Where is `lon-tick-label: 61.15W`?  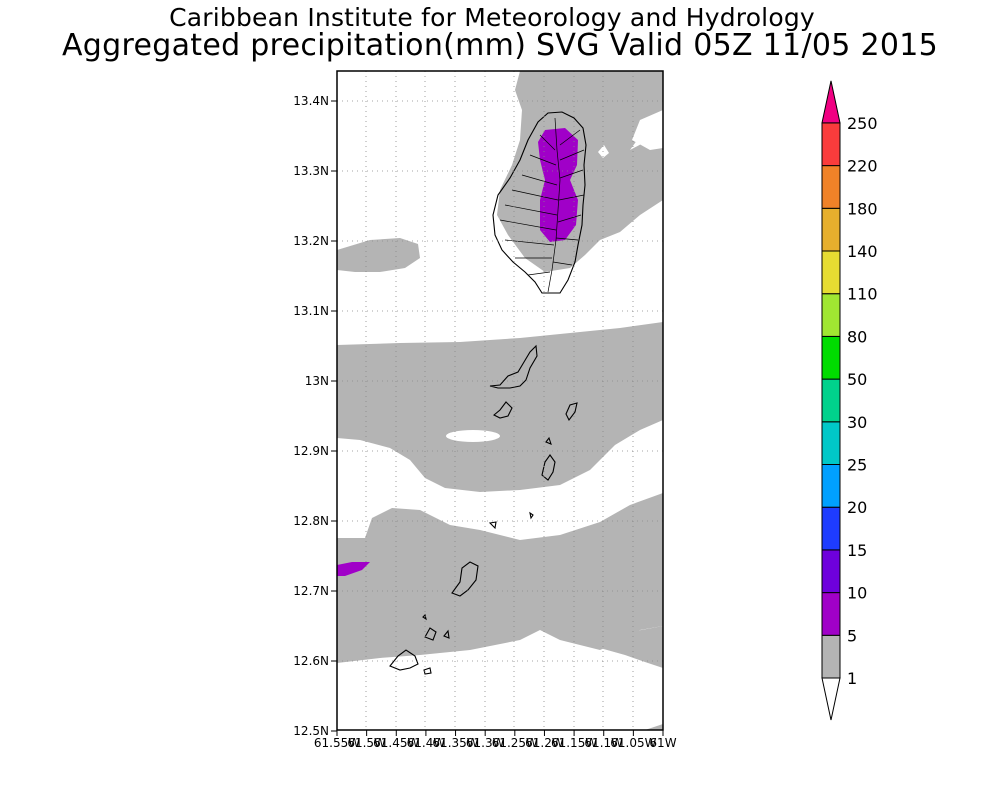 lon-tick-label: 61.15W is located at coordinates (574, 743).